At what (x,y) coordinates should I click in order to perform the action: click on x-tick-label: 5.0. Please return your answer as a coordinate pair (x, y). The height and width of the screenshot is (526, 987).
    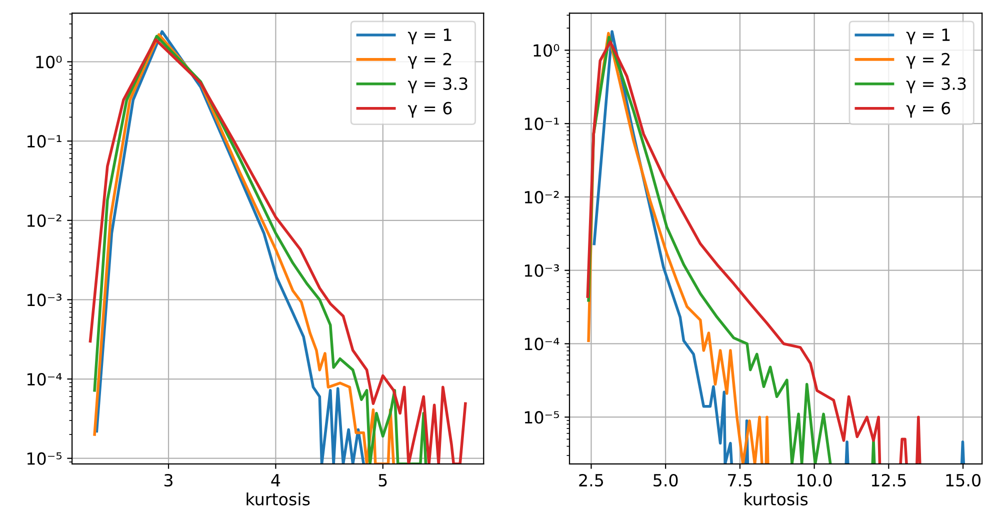
    Looking at the image, I should click on (666, 480).